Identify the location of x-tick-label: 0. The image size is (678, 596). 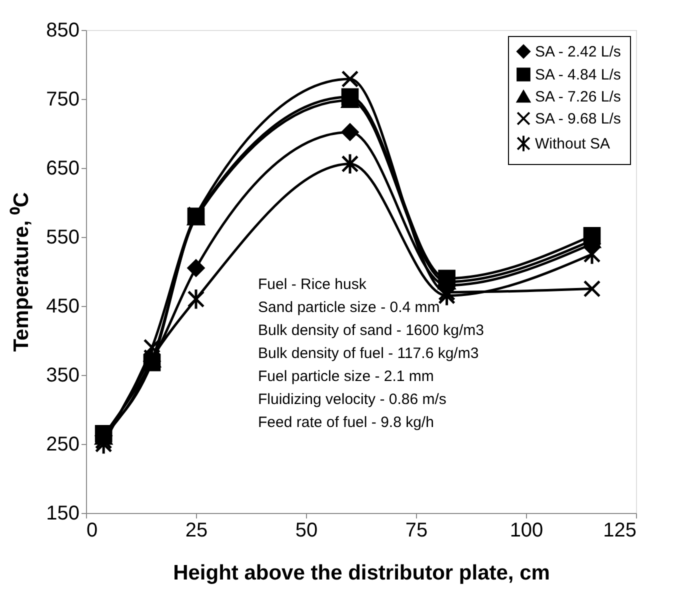
(92, 531).